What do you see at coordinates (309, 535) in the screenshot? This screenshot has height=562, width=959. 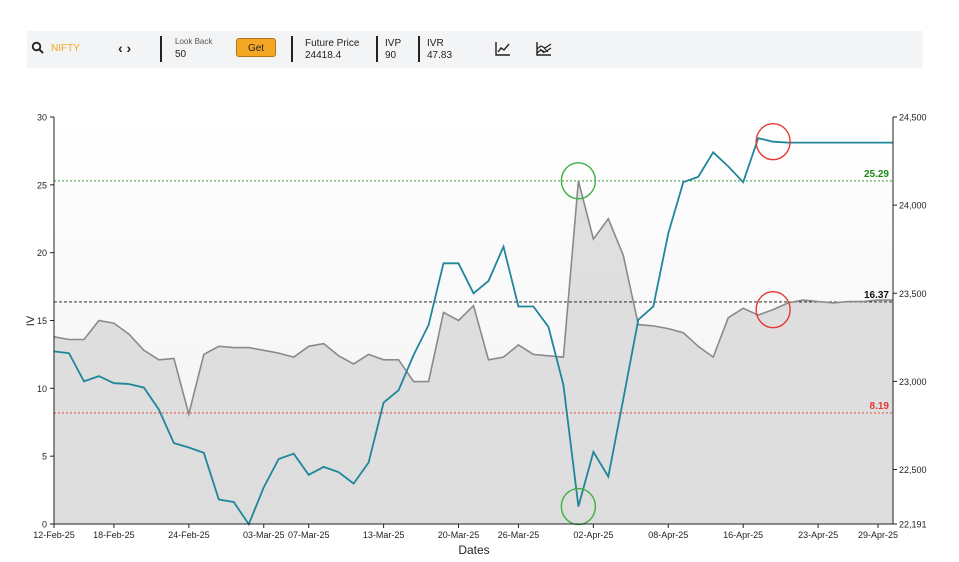 I see `x-tick-label: 07-Mar-25` at bounding box center [309, 535].